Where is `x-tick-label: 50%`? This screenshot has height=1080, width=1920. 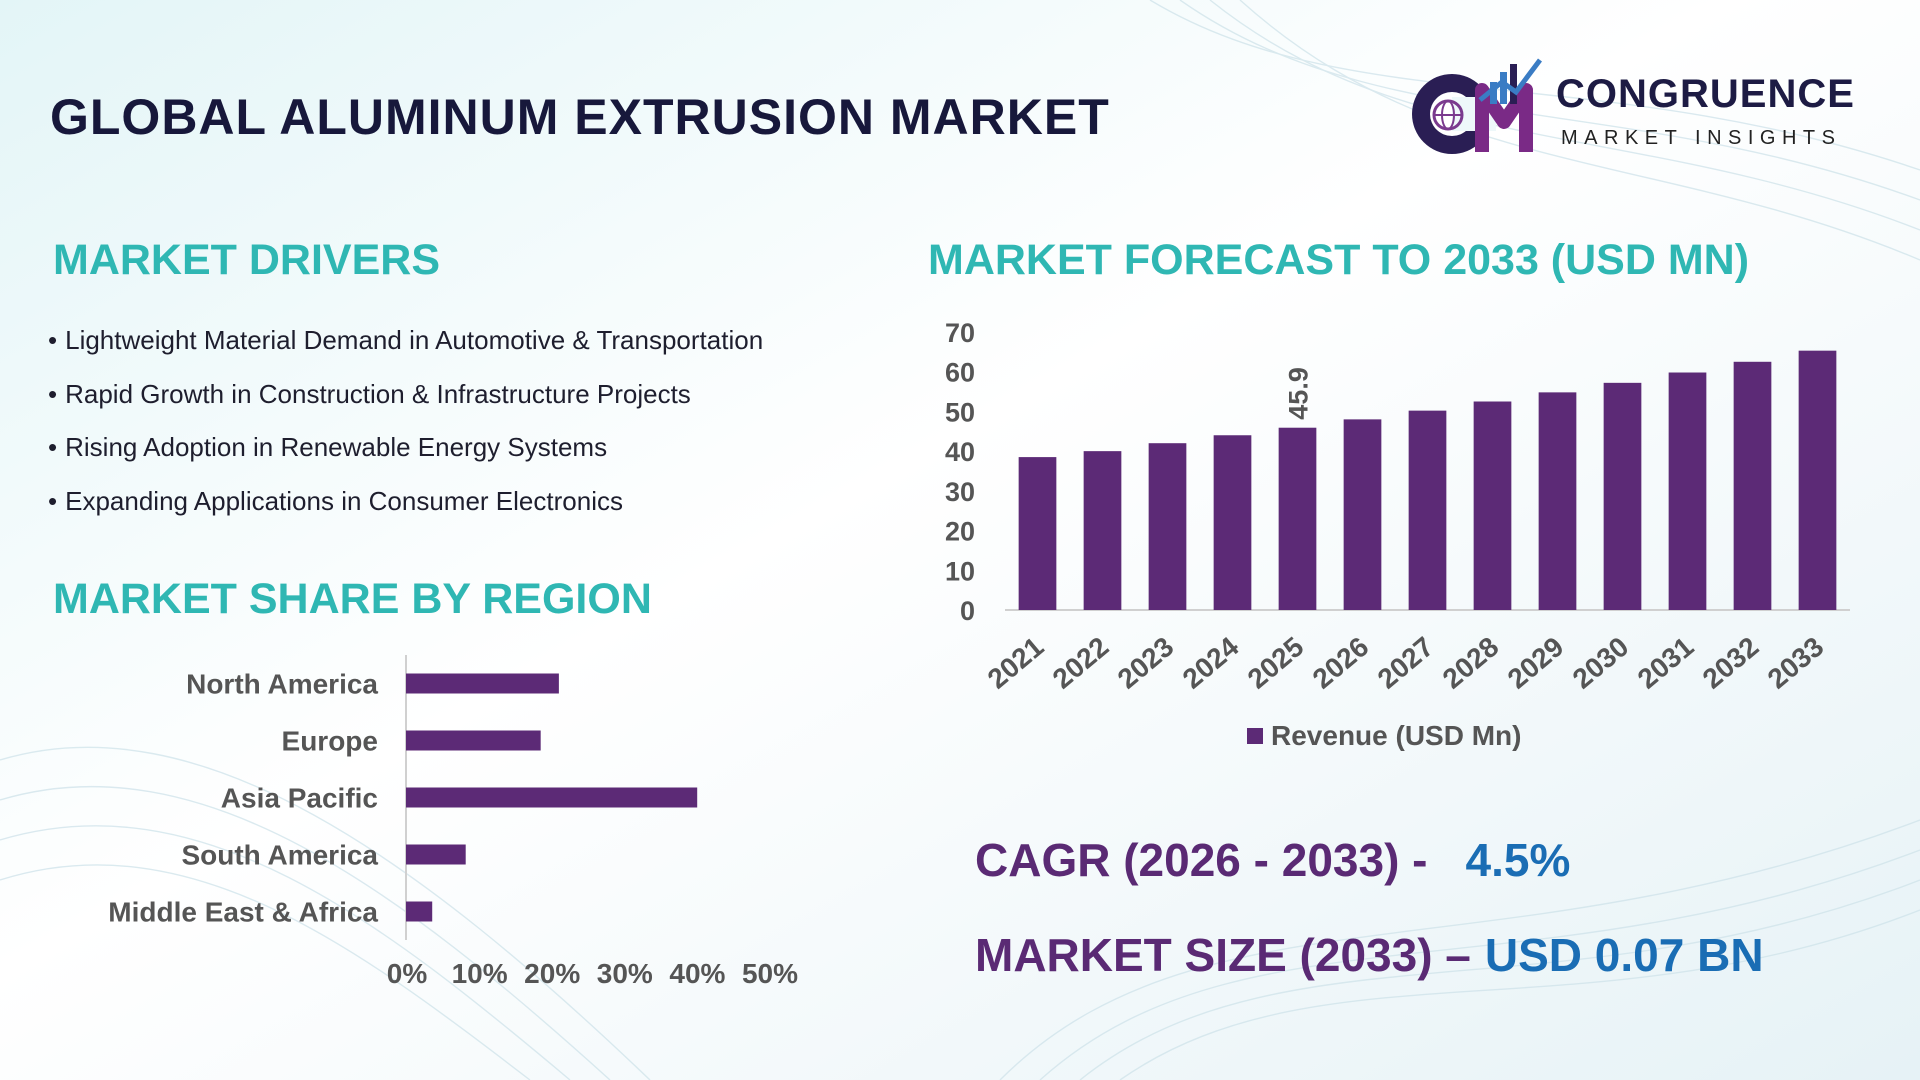
x-tick-label: 50% is located at coordinates (770, 973).